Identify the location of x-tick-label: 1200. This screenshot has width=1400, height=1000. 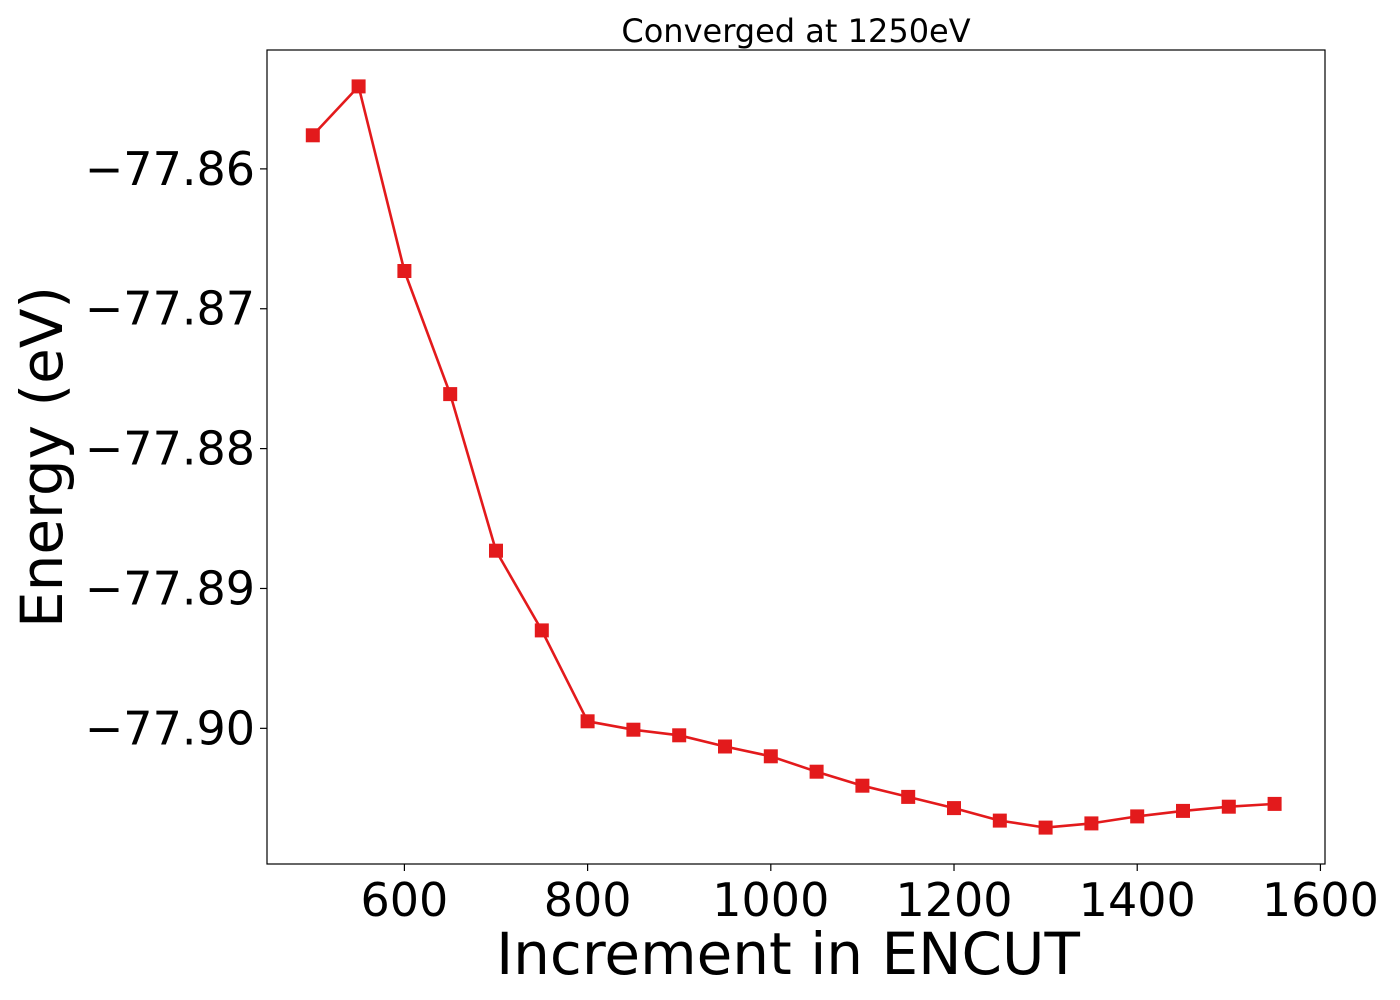
(953, 900).